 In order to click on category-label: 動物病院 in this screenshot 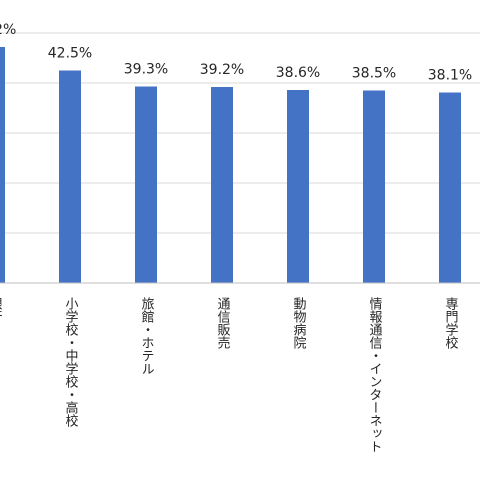, I will do `click(299, 323)`.